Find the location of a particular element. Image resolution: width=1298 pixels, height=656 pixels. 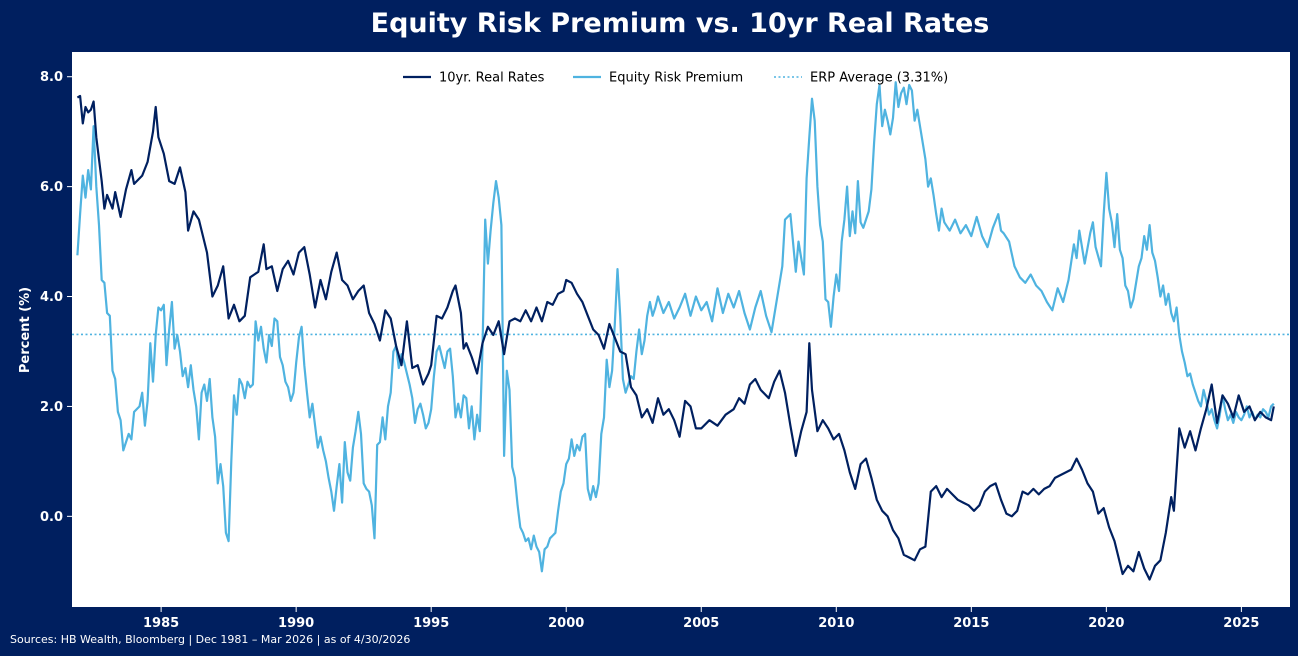

y-tick-label: 2.0 is located at coordinates (51, 407).